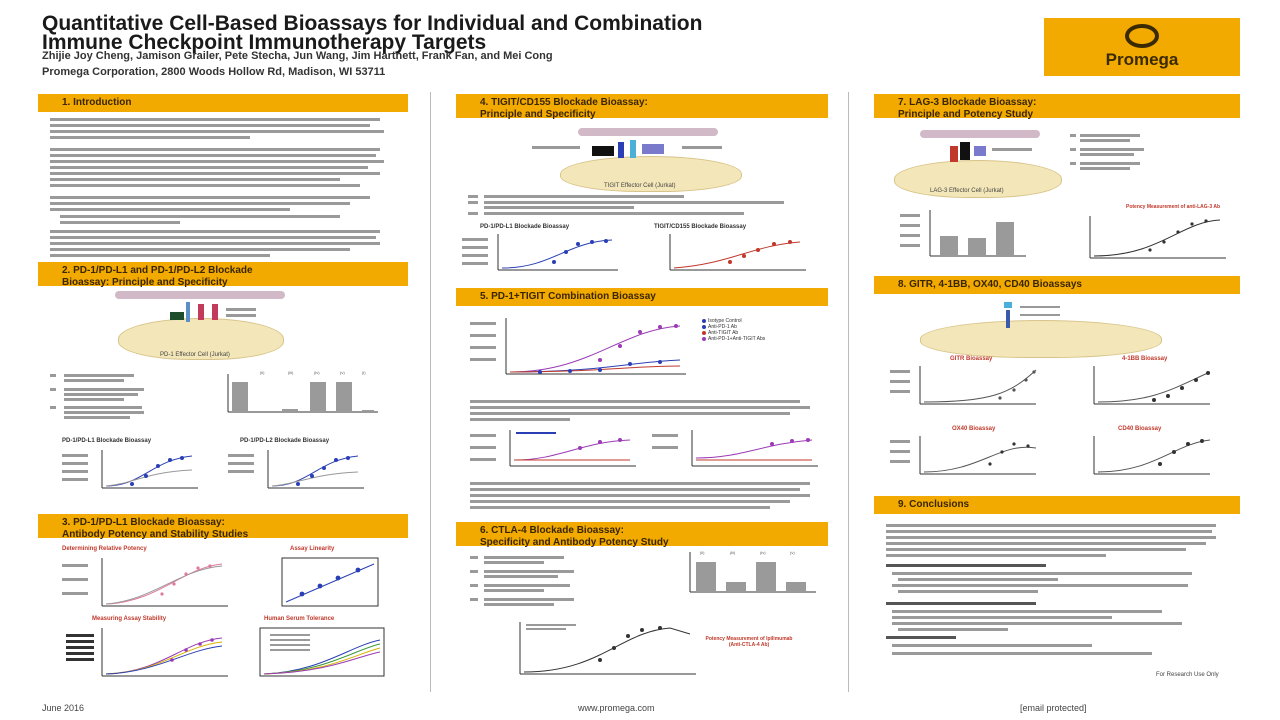 The width and height of the screenshot is (1280, 720). What do you see at coordinates (578, 346) in the screenshot?
I see `combination-bioassay-plot` at bounding box center [578, 346].